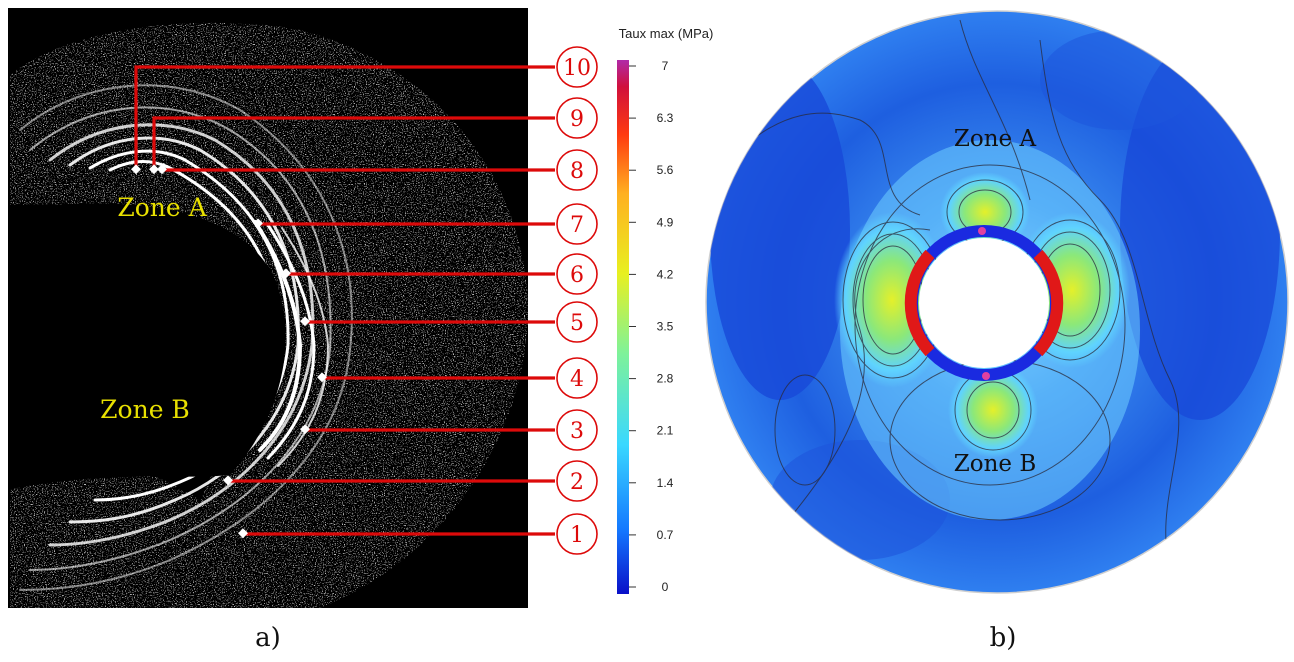  What do you see at coordinates (665, 327) in the screenshot?
I see `colorbar-tick-label: 3.5` at bounding box center [665, 327].